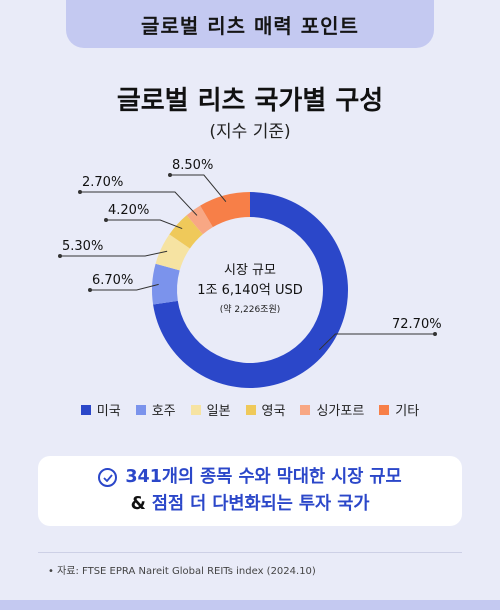 This screenshot has width=500, height=610. I want to click on center-label: 시장 규모, so click(250, 270).